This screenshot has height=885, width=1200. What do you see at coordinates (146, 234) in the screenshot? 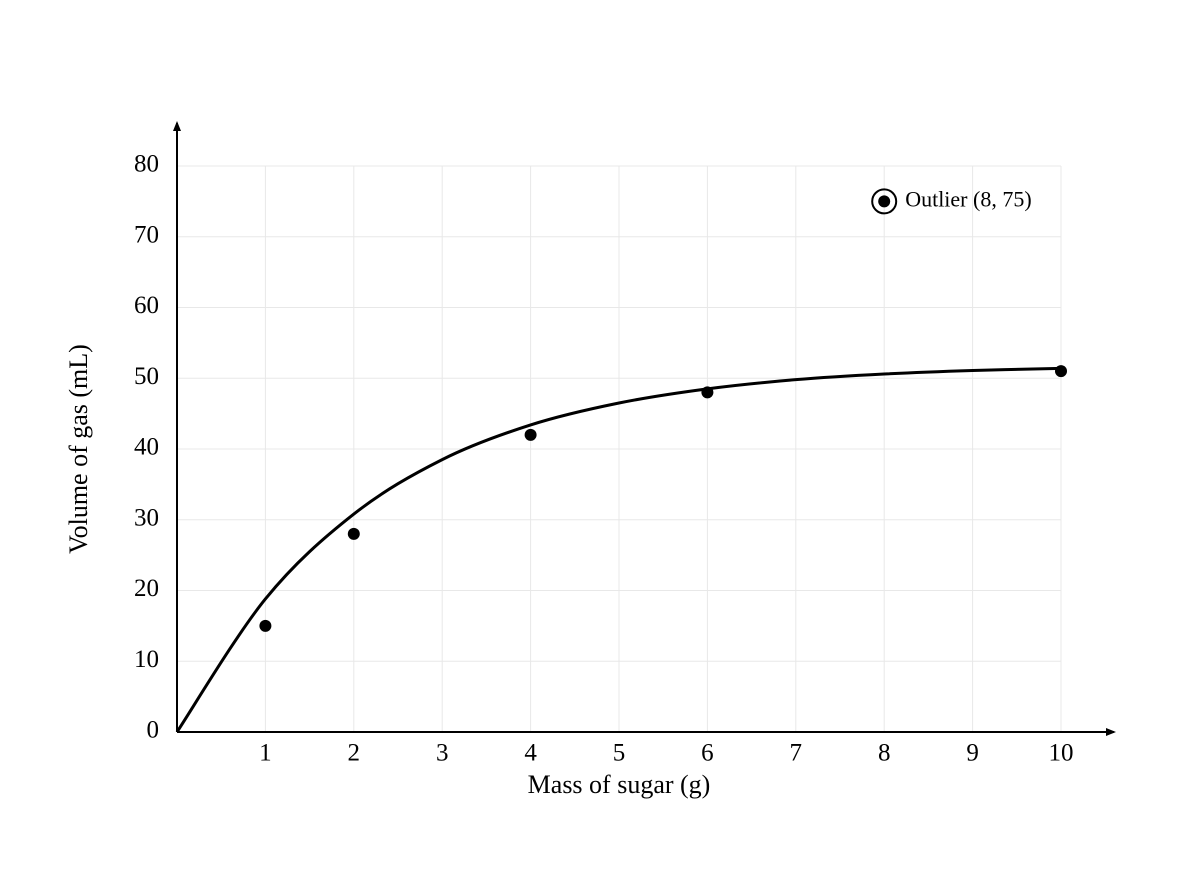
I see `y-tick-label: 70` at bounding box center [146, 234].